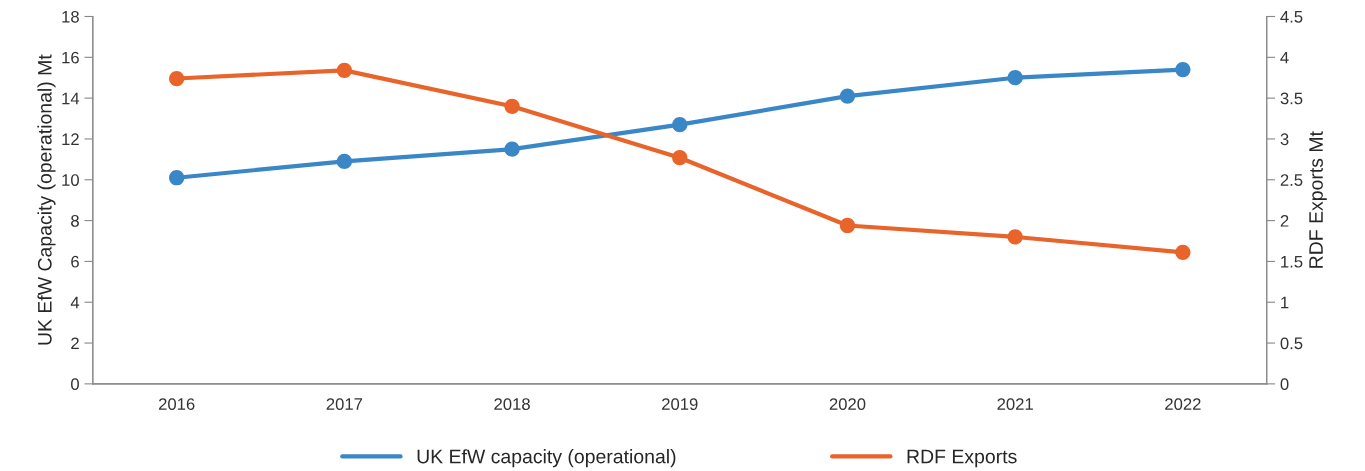 Image resolution: width=1365 pixels, height=471 pixels. I want to click on y-axis-title: UK EfW Capacity (operational) Mt, so click(46, 199).